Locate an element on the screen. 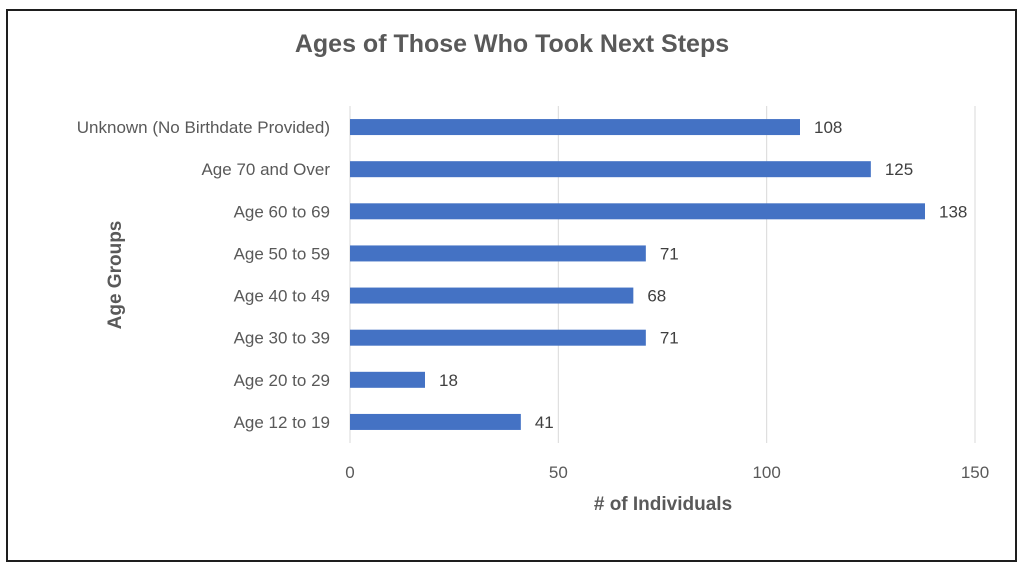 This screenshot has height=576, width=1024. chart-title: Ages of Those Who Took Next Steps is located at coordinates (512, 44).